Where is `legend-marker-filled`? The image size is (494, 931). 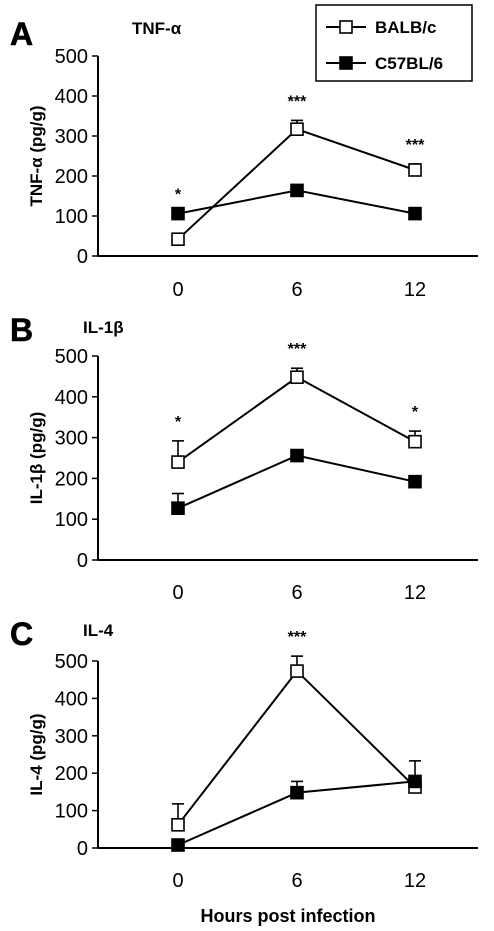
legend-marker-filled is located at coordinates (346, 63).